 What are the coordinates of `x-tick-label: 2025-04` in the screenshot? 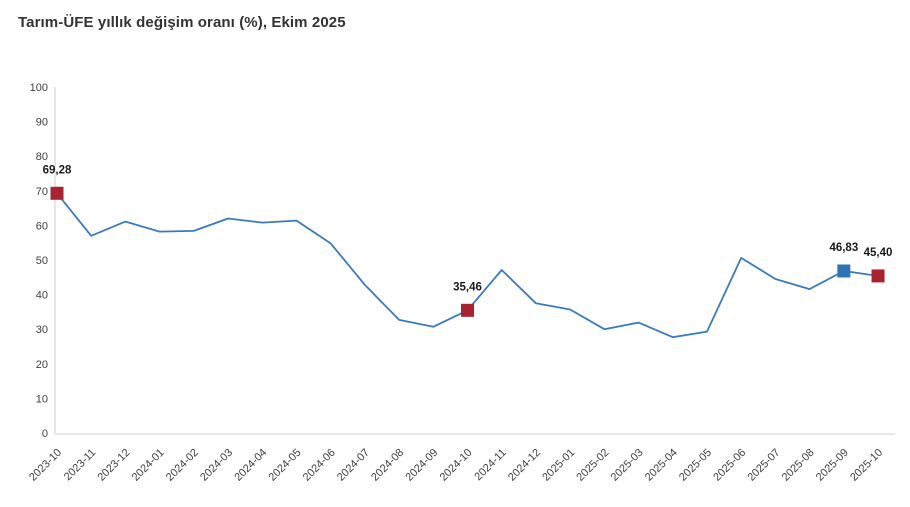 It's located at (661, 465).